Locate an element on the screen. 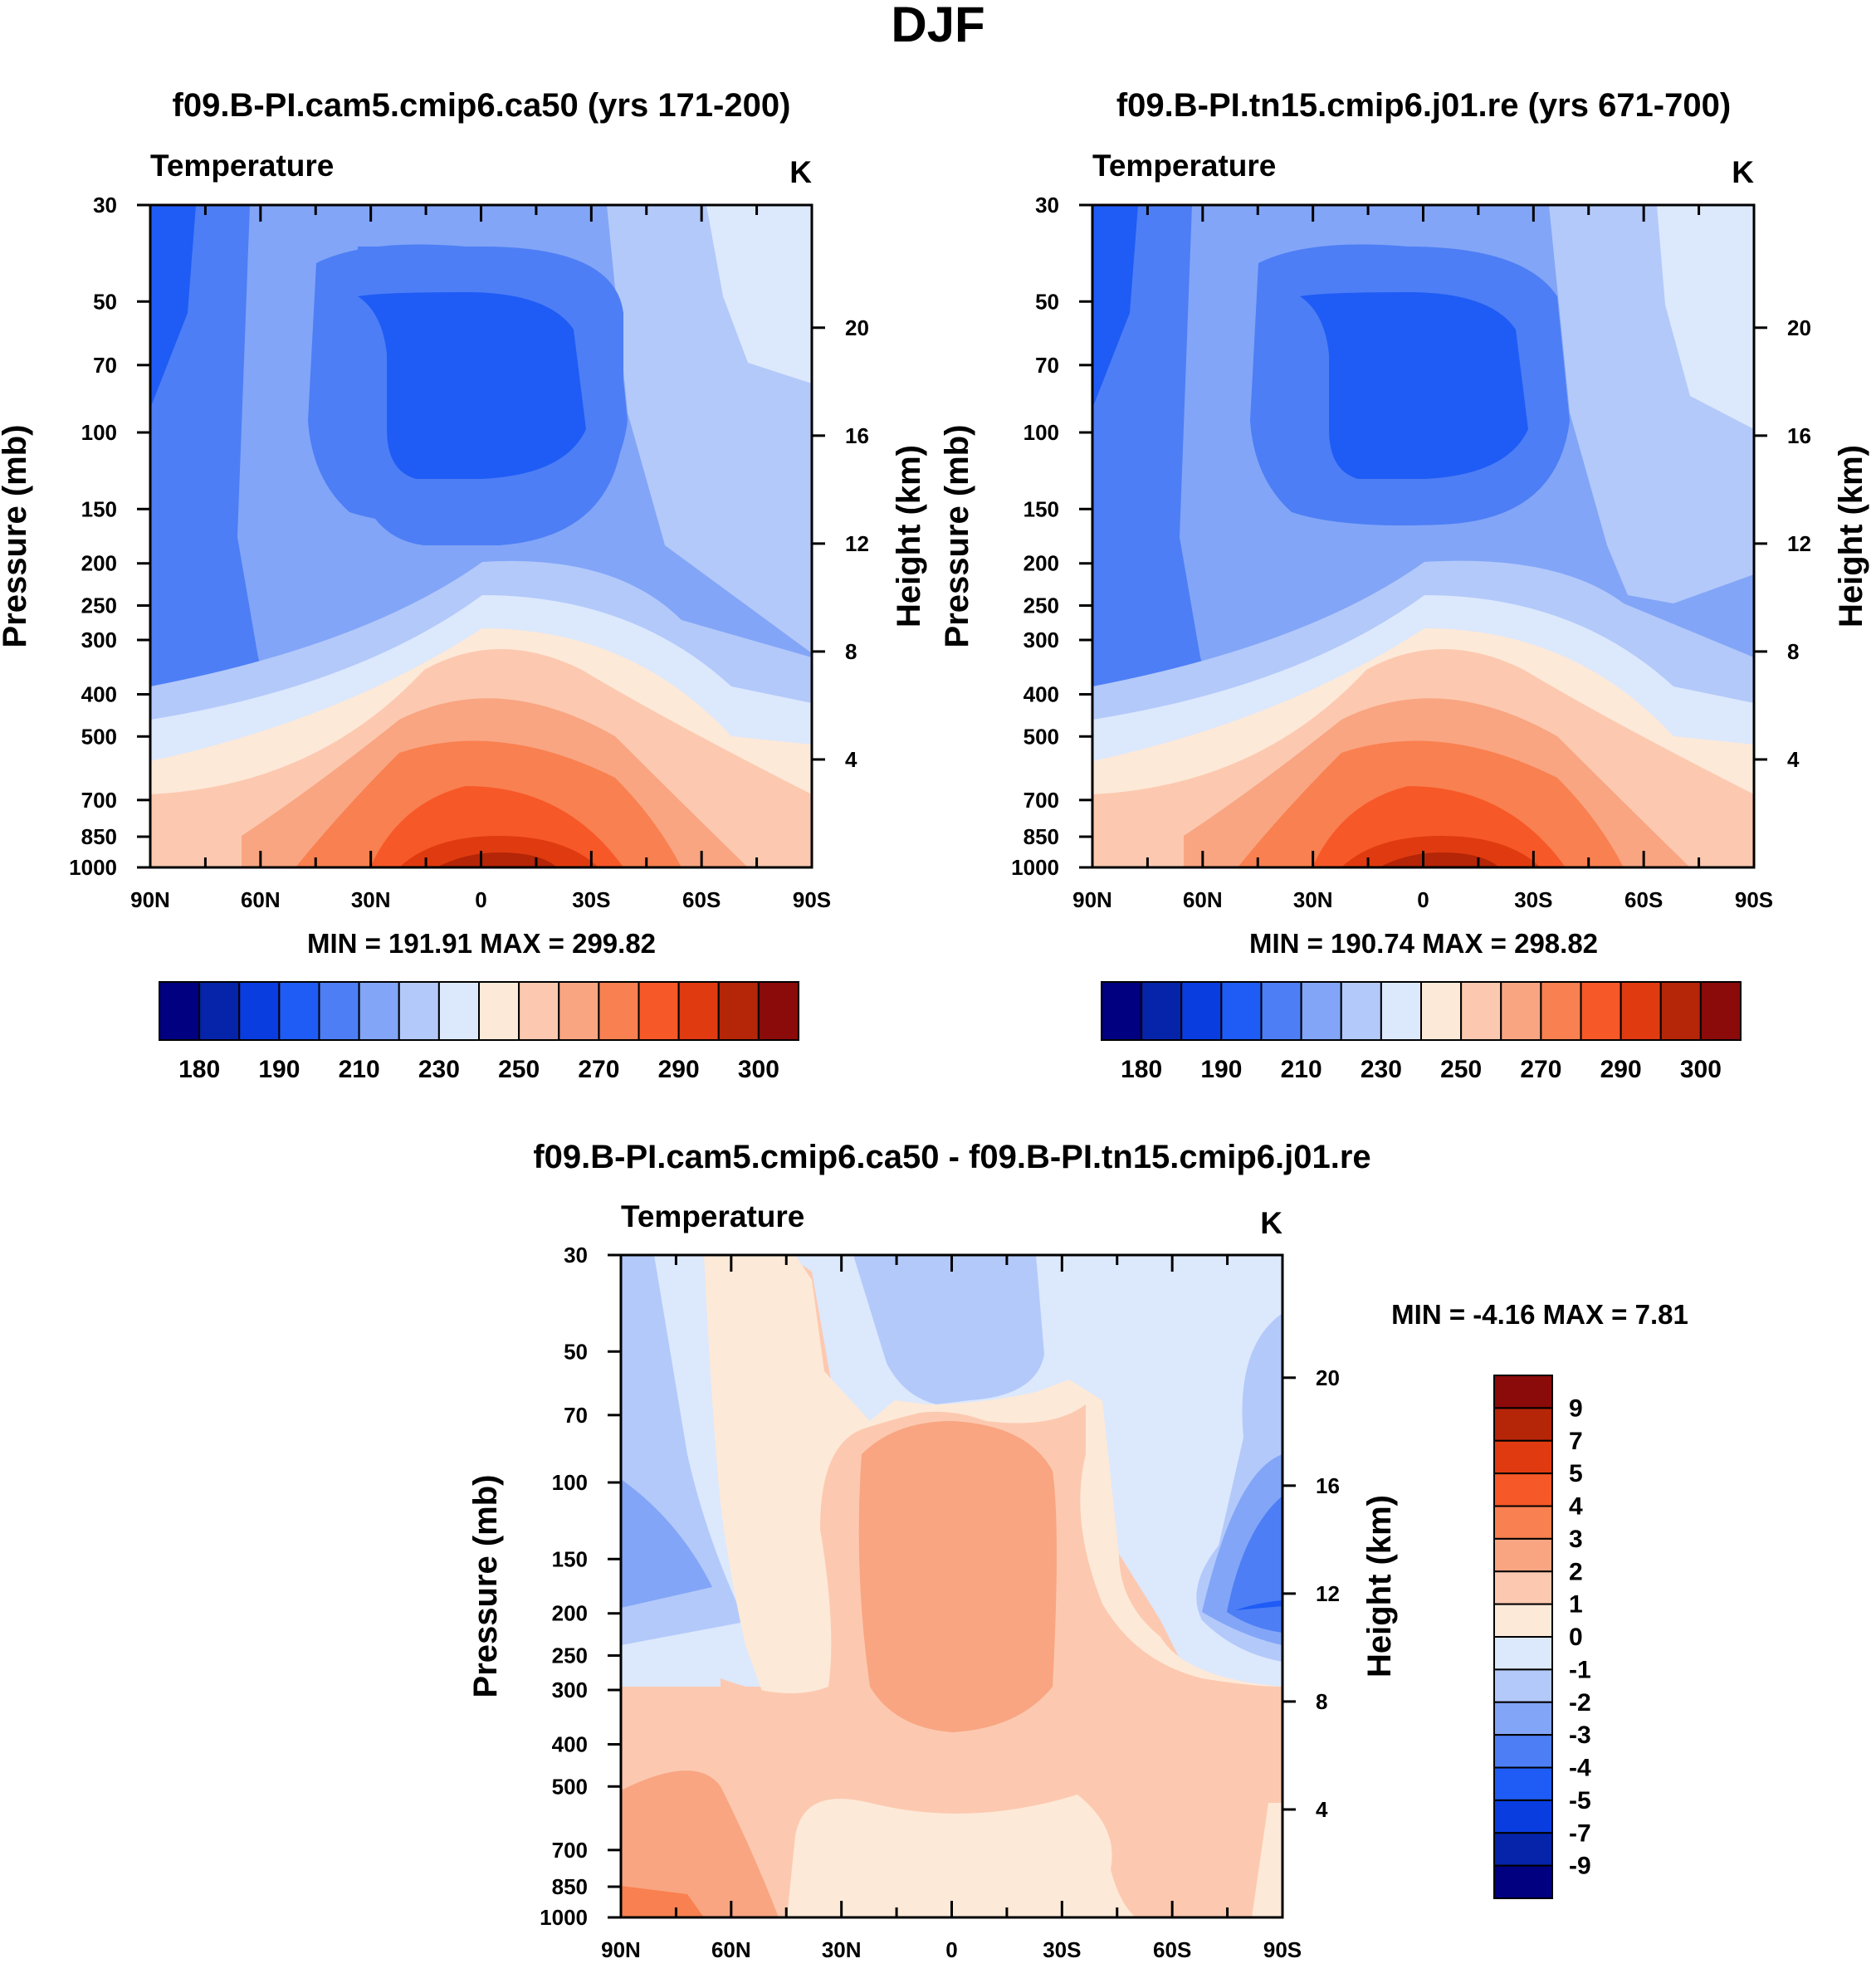 This screenshot has height=1978, width=1876. colorbar-label: 7 is located at coordinates (1576, 1441).